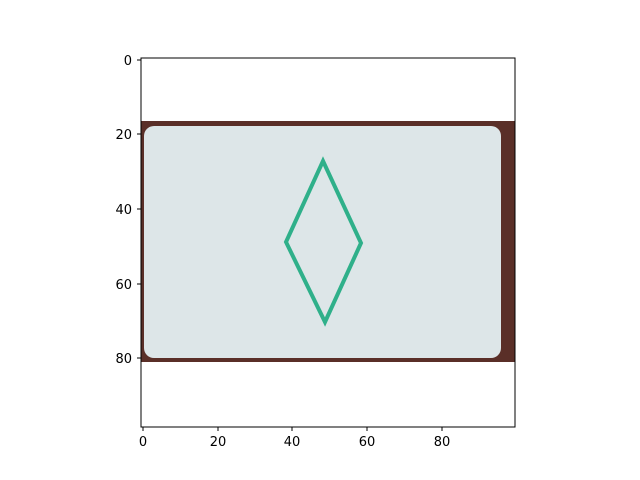  I want to click on x-tick-label: 80, so click(442, 442).